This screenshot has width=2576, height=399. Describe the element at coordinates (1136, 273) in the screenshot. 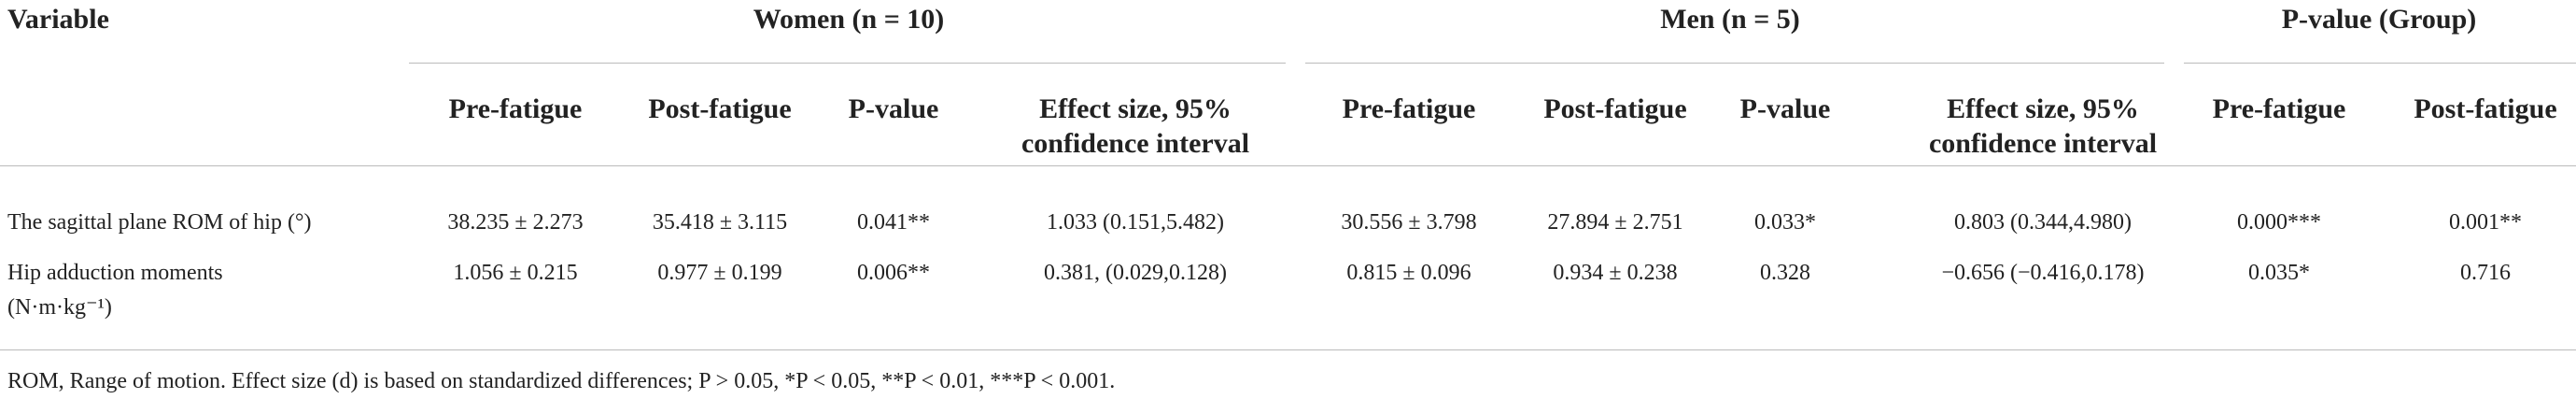

I see `table-cell: 0.381, (0.029,0.128)` at that location.